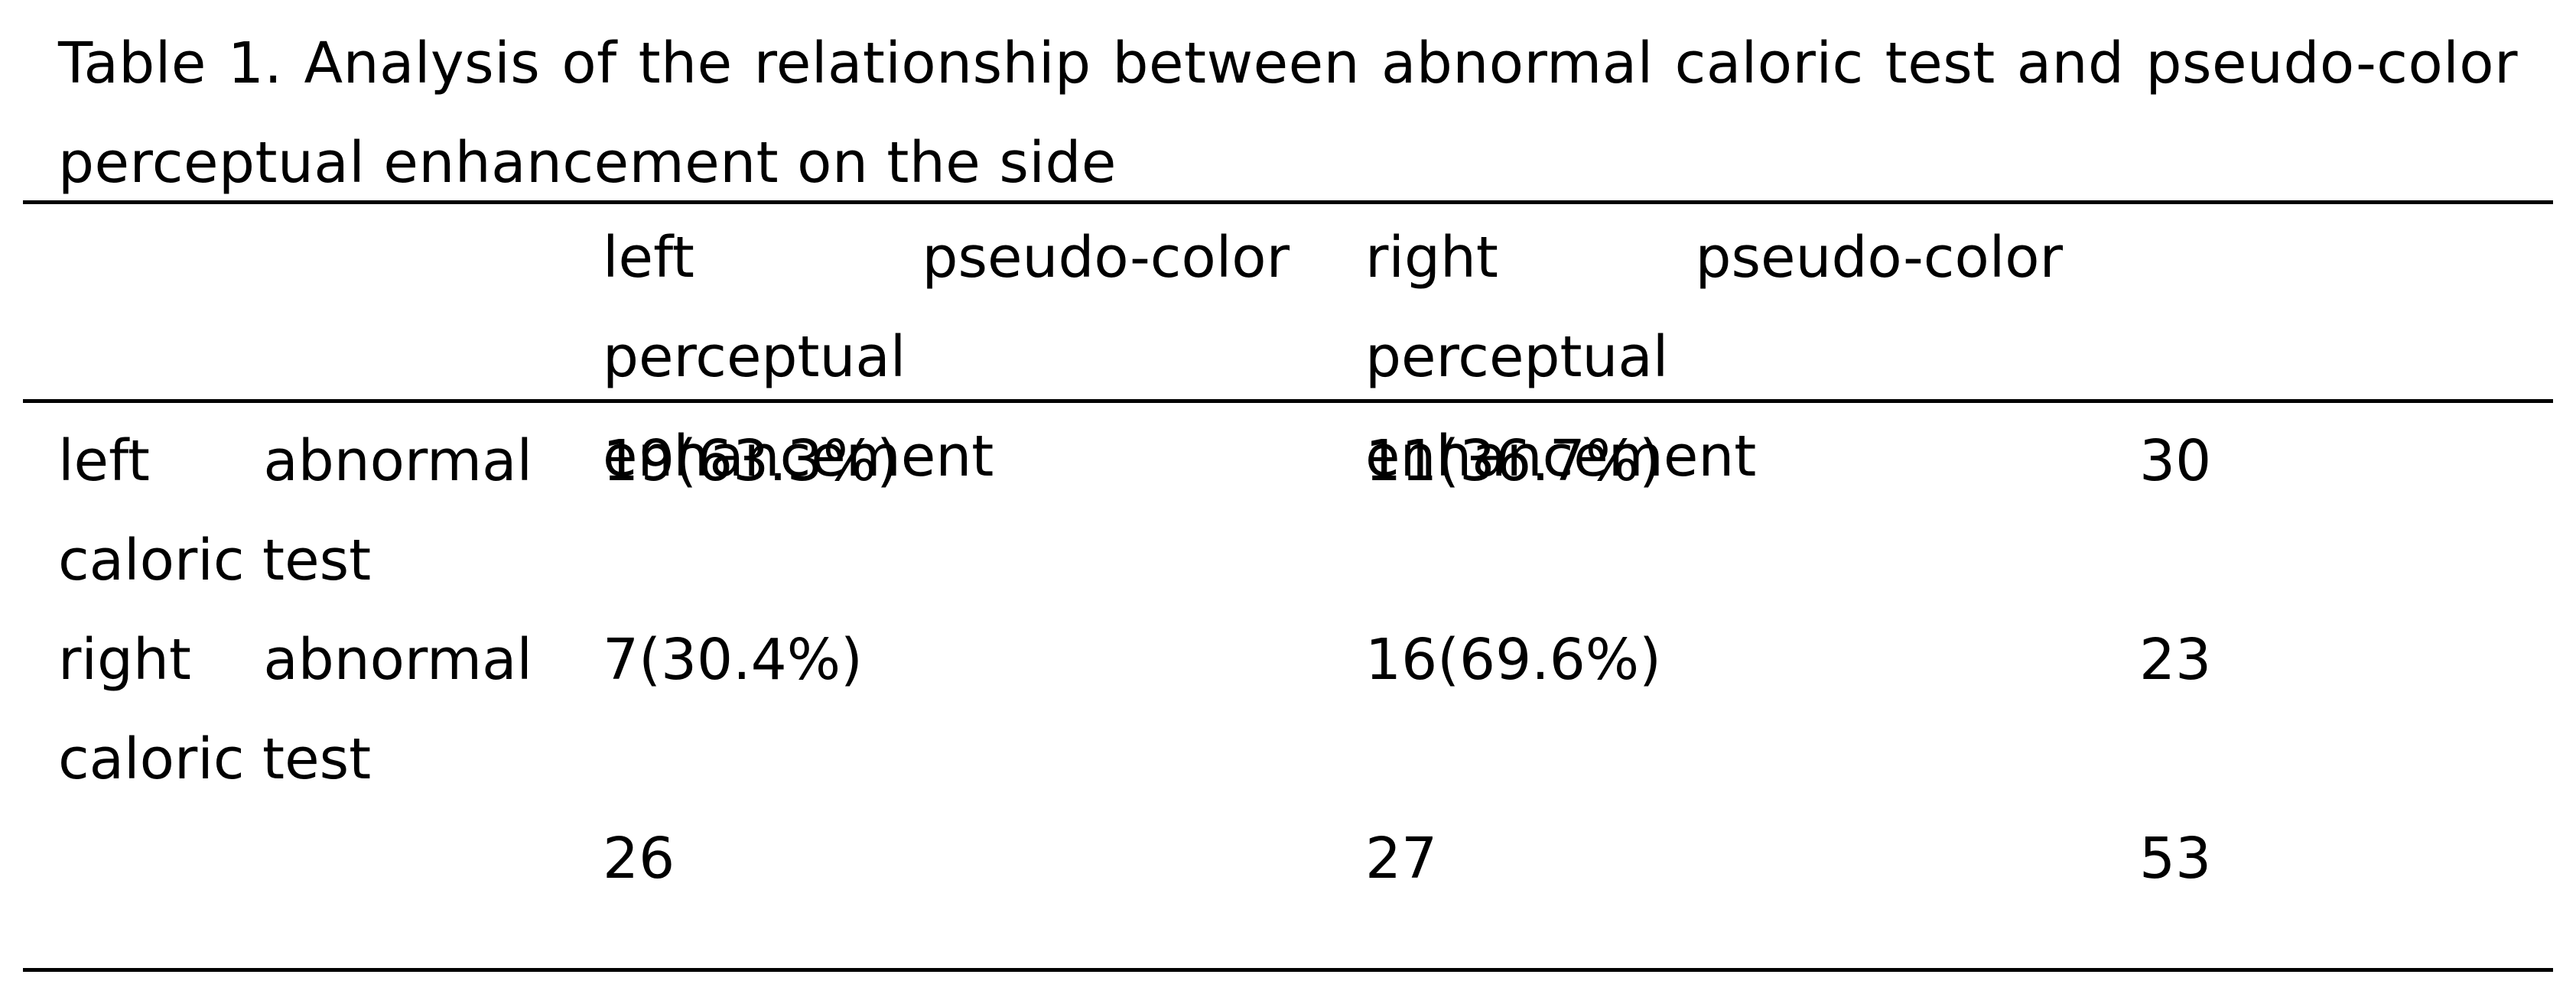  Describe the element at coordinates (295, 510) in the screenshot. I see `row-label-left-abnormal: left abnormal caloric test` at that location.